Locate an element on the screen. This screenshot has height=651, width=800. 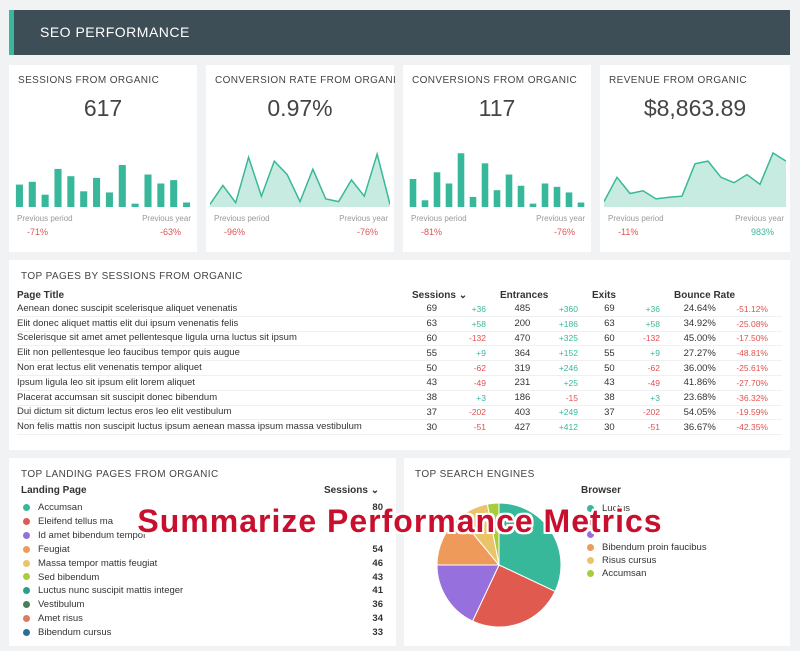
bounce-cell: 24.64% is located at coordinates (700, 309).